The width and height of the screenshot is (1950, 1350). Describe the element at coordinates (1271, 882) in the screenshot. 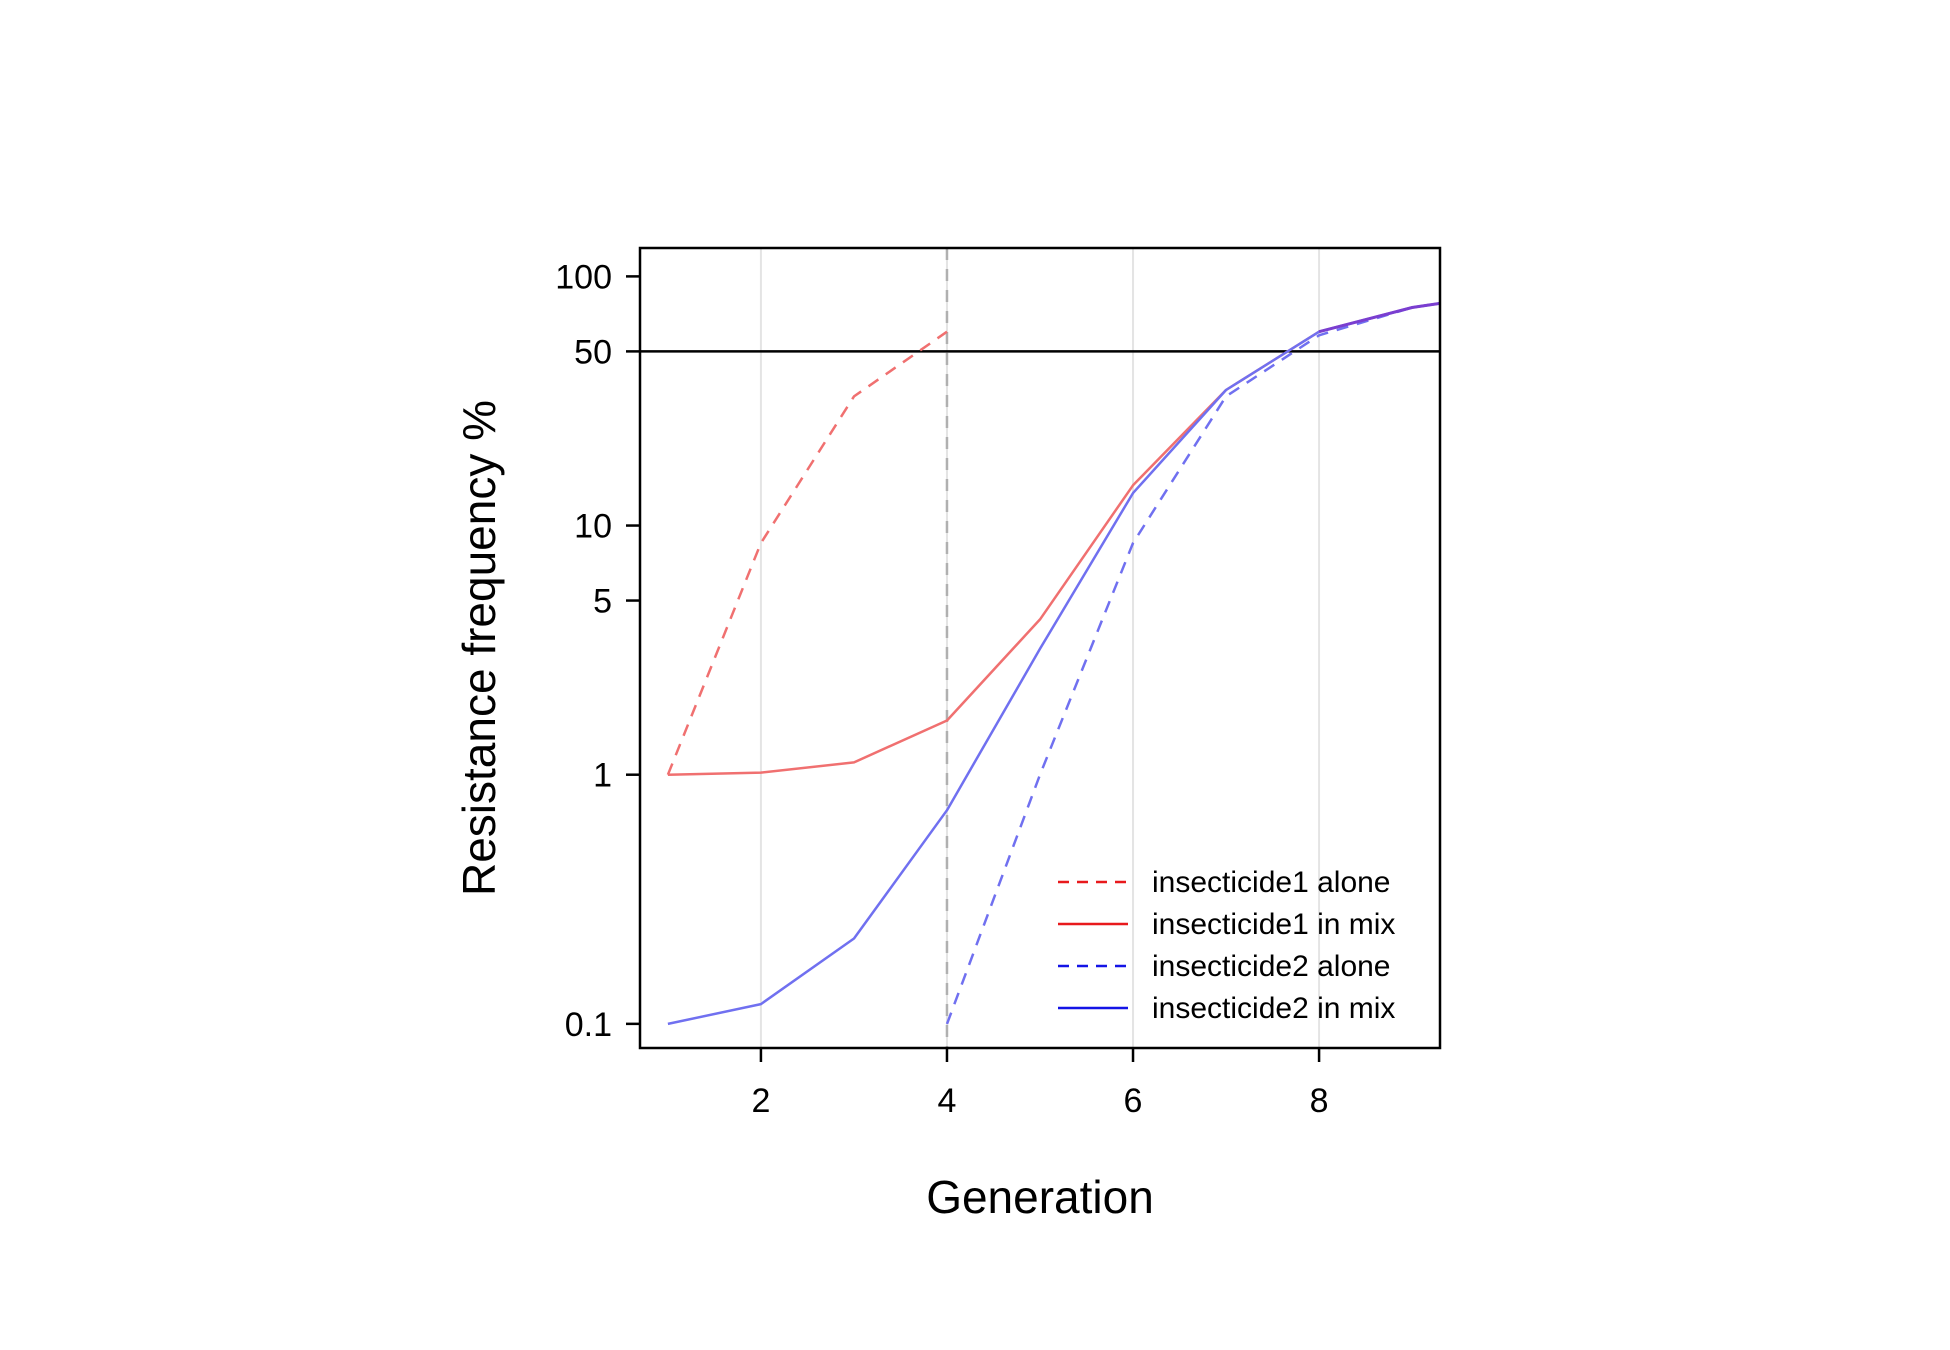

I see `legend-label-1: insecticide1 alone` at that location.